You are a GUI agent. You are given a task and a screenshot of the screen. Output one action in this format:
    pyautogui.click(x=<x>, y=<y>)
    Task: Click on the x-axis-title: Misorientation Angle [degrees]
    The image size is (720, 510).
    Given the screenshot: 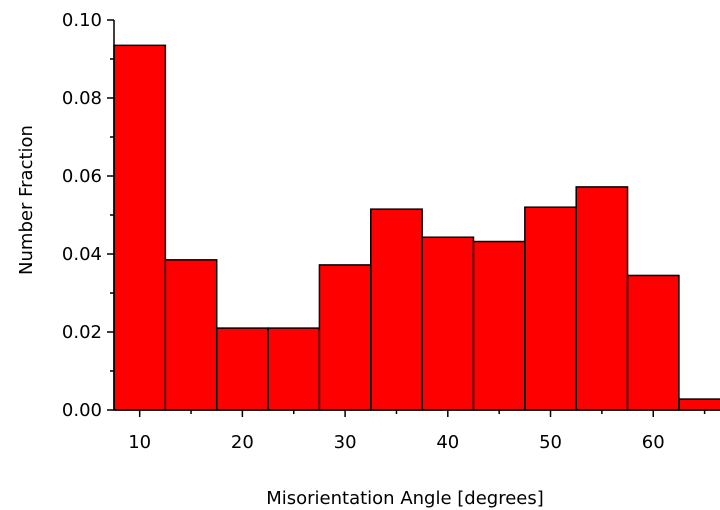 What is the action you would take?
    pyautogui.click(x=405, y=498)
    